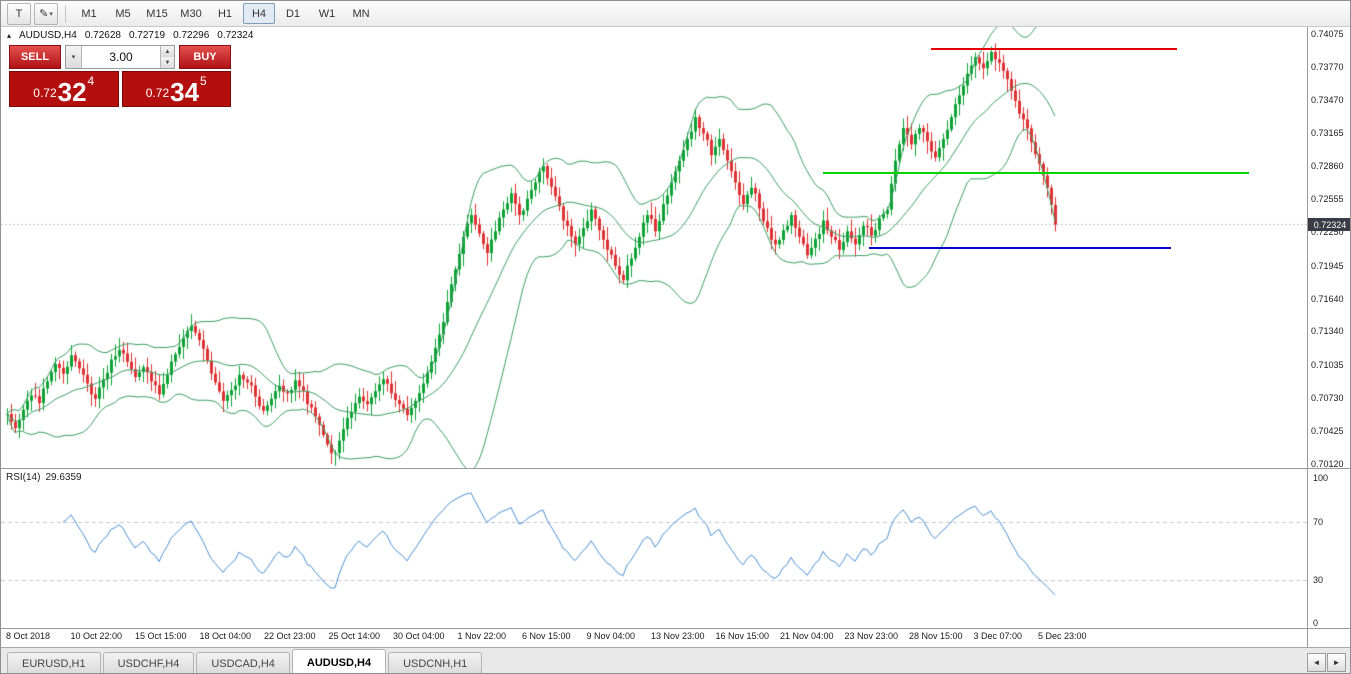 The image size is (1351, 674). I want to click on buy-price-prefix: 0.72, so click(157, 93).